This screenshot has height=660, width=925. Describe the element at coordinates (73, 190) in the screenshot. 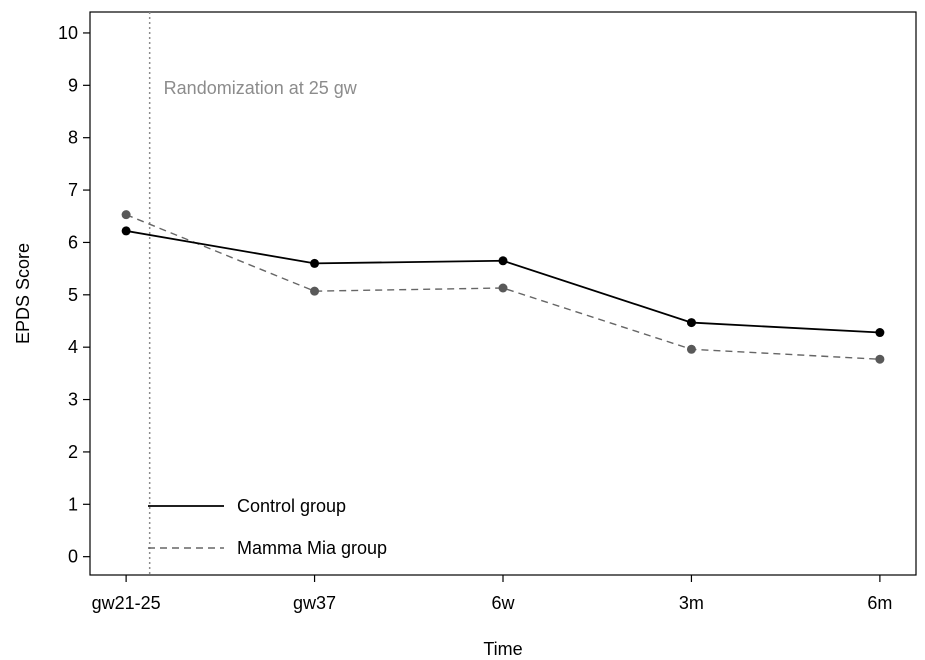

I see `y-tick-label-7: 7` at that location.